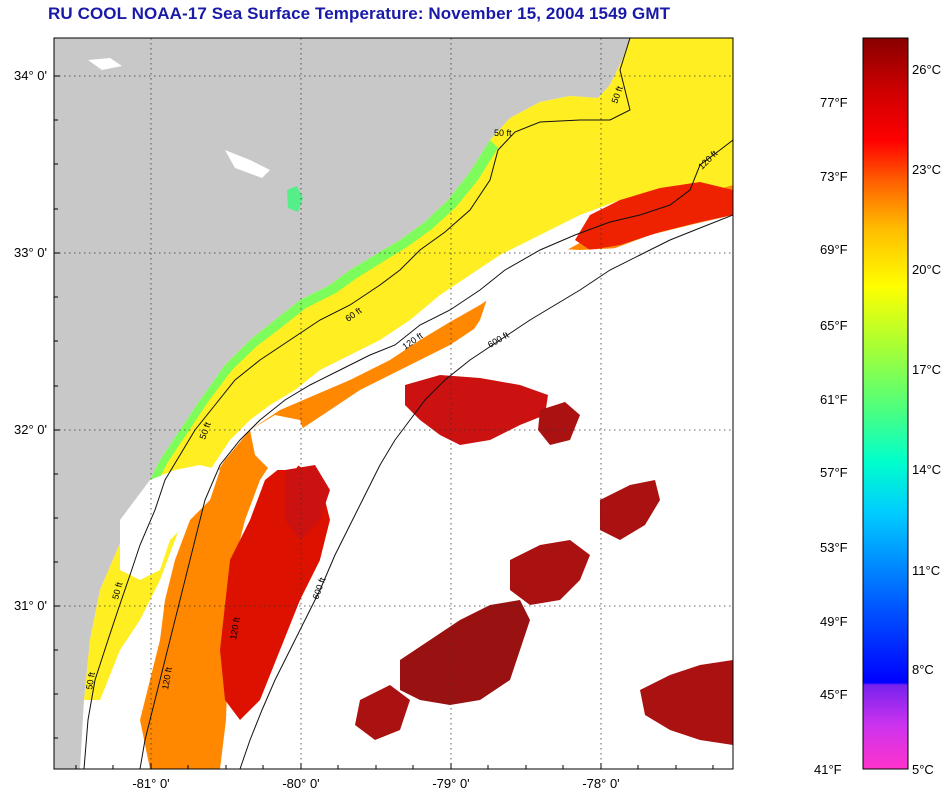 The height and width of the screenshot is (793, 952). I want to click on cloud-patch-shelf, so click(170, 522).